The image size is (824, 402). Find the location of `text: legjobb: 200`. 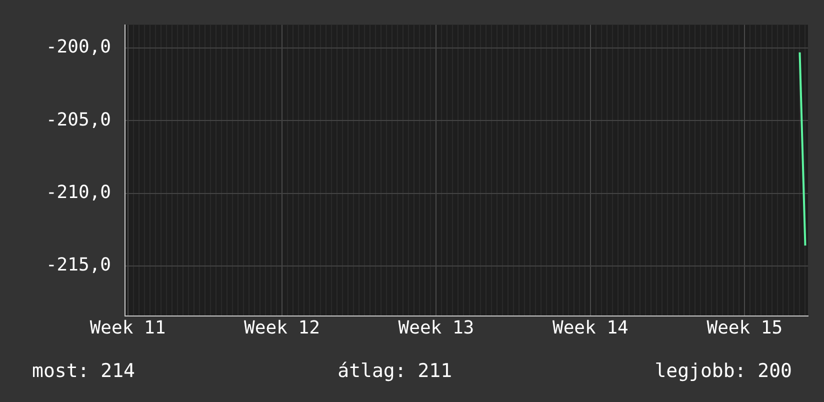

text: legjobb: 200 is located at coordinates (723, 371).